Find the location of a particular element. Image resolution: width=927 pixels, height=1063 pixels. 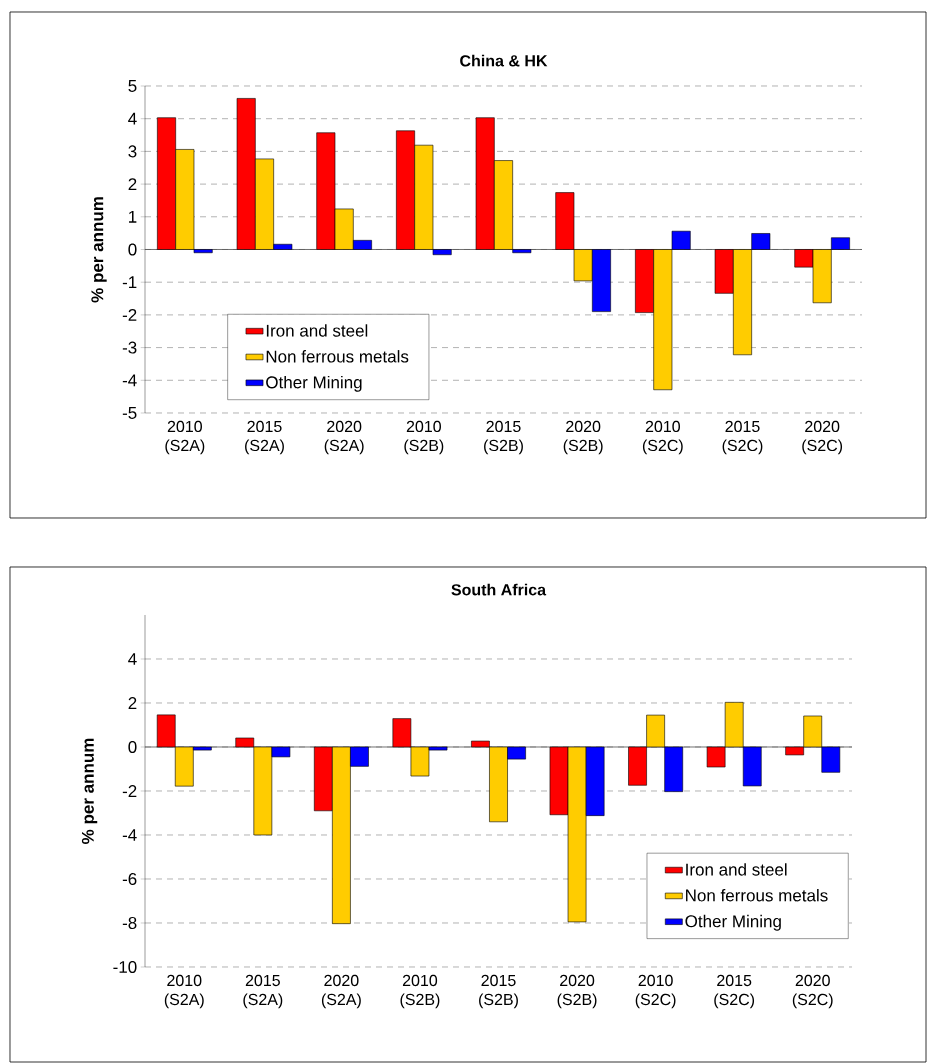

chart-title: China & HK is located at coordinates (504, 60).